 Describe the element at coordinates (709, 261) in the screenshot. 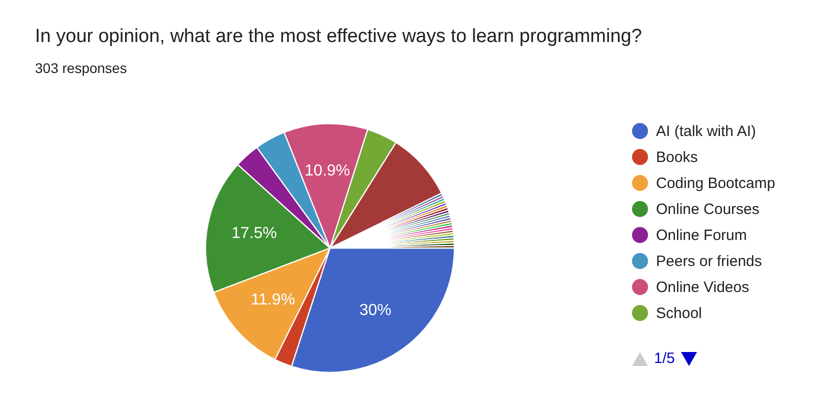

I see `legend-label: Peers or friends` at that location.